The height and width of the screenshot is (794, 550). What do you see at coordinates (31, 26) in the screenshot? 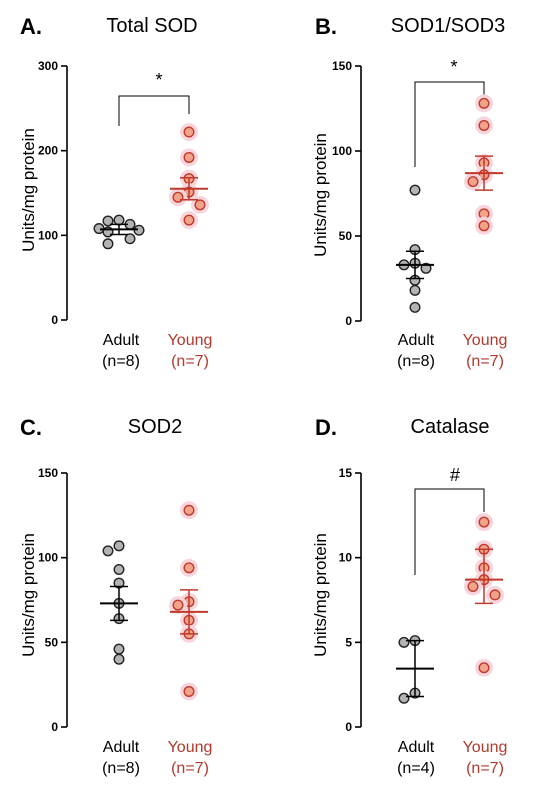
I see `panel-letter: A.` at bounding box center [31, 26].